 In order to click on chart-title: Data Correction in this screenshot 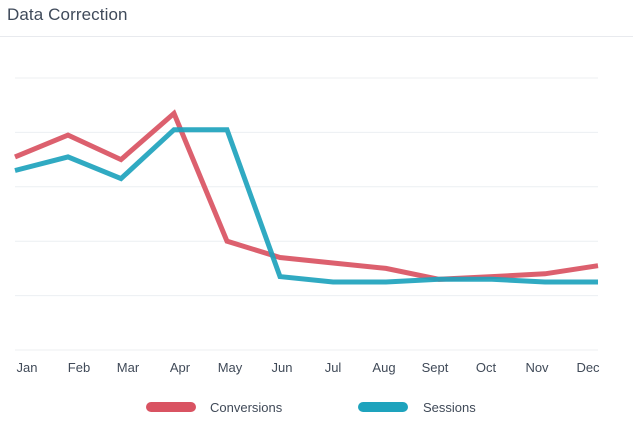, I will do `click(67, 14)`.